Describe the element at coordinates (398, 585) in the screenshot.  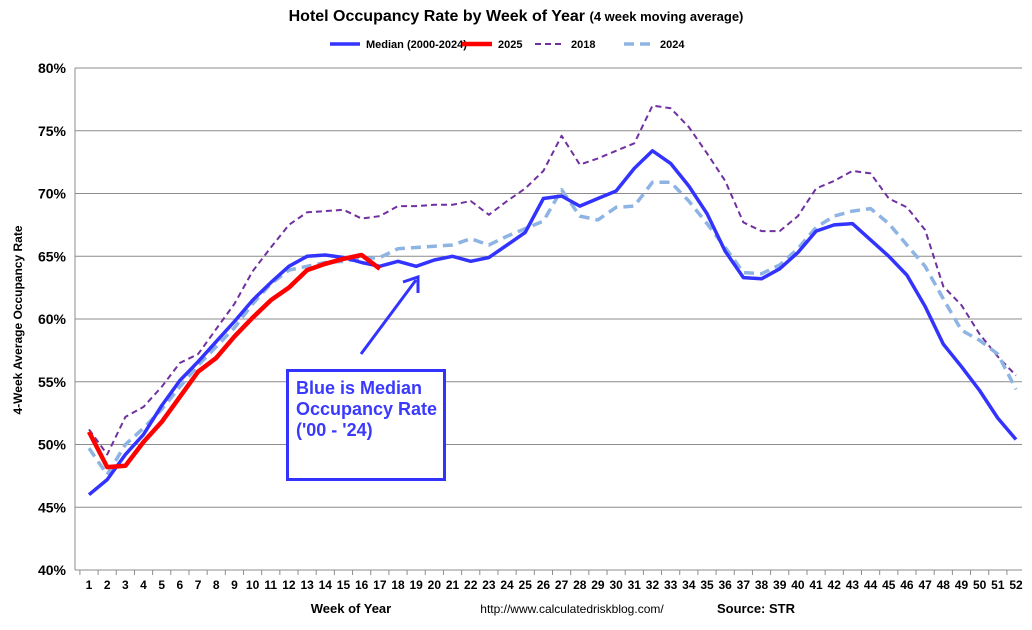
I see `x-tick-label: 18` at that location.